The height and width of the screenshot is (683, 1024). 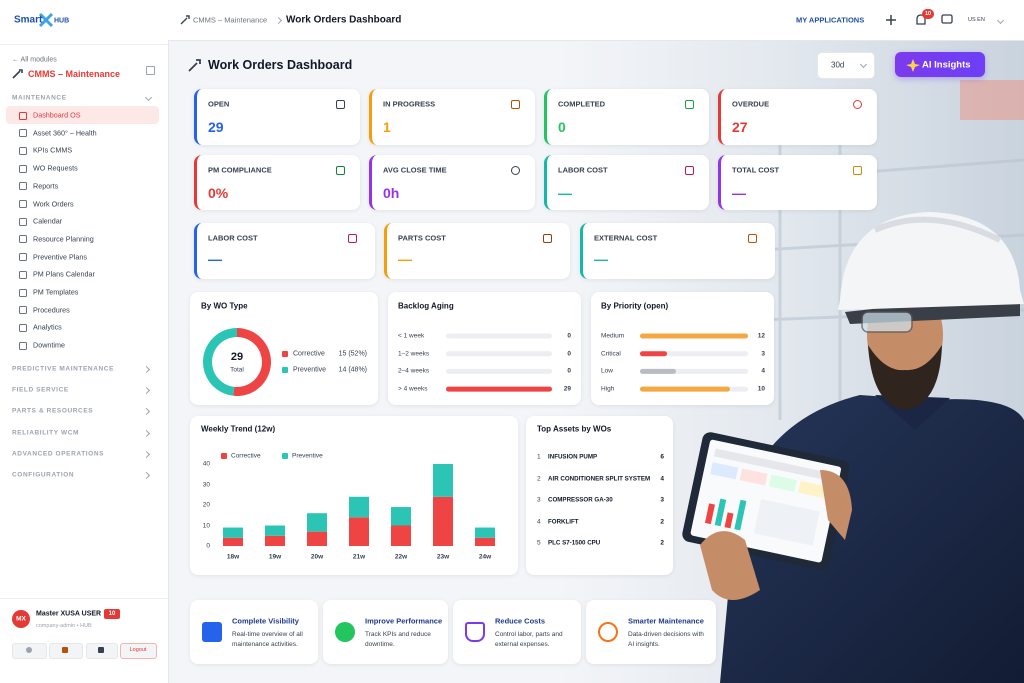 What do you see at coordinates (761, 336) in the screenshot?
I see `bar-value: 12` at bounding box center [761, 336].